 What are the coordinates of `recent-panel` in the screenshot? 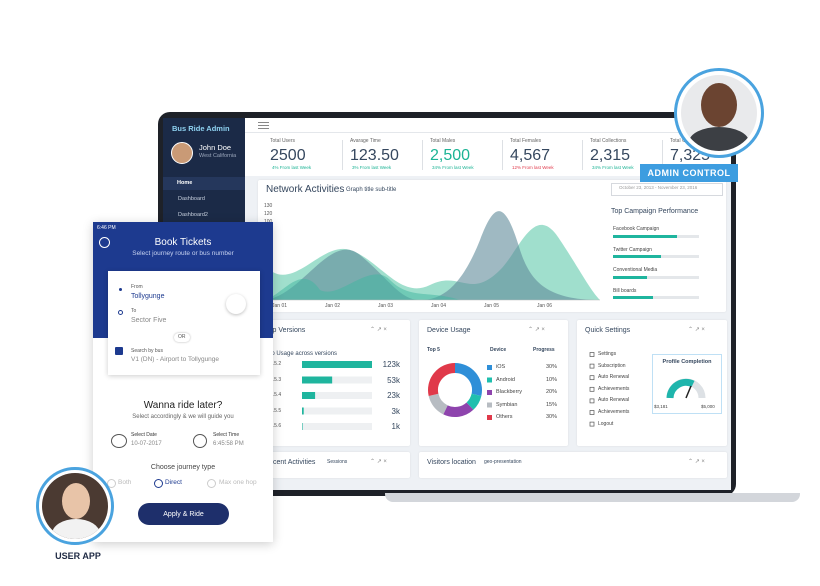 It's located at (334, 465).